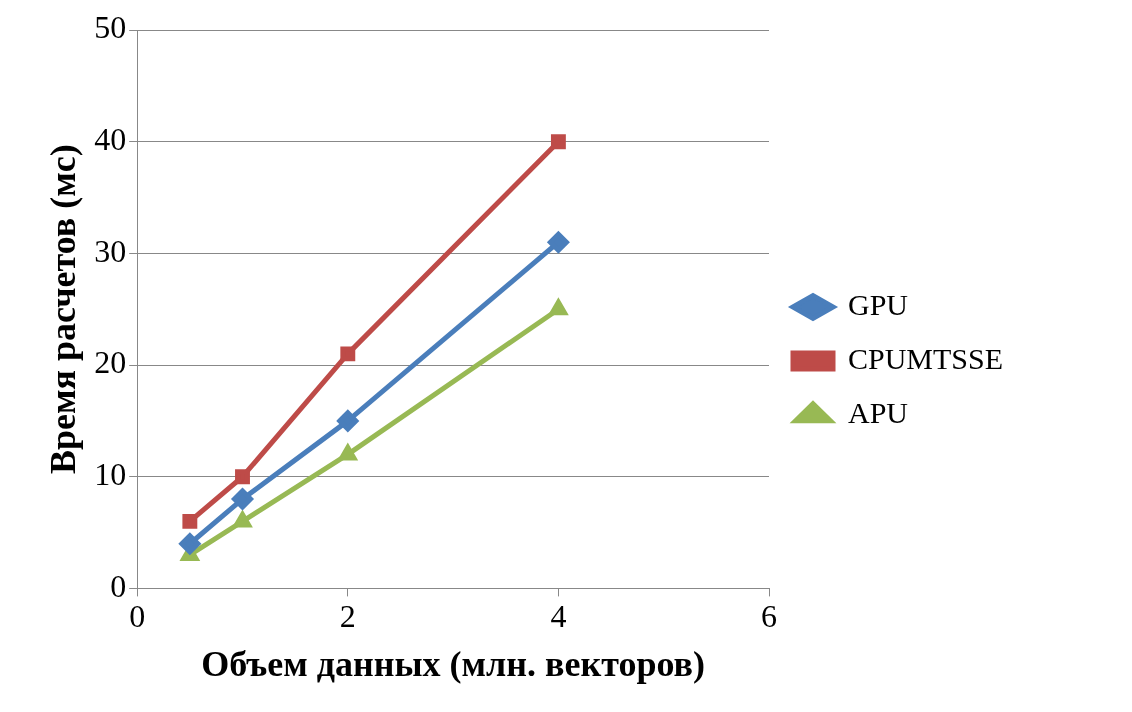 The width and height of the screenshot is (1132, 712). Describe the element at coordinates (769, 616) in the screenshot. I see `x-tick-label: 6` at that location.